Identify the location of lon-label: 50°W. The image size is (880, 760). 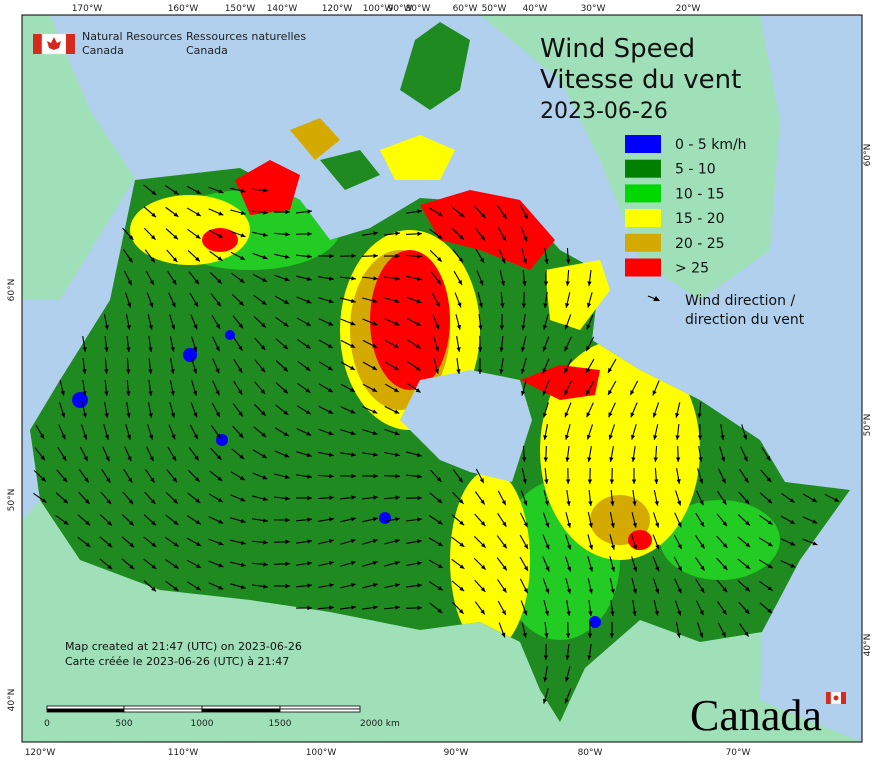
(494, 9).